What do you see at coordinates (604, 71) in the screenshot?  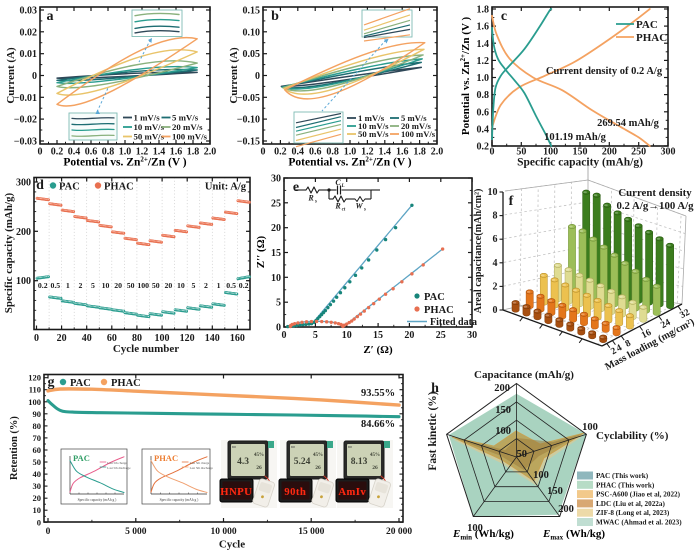 I see `svg-text: Current density of 0.2 A/g` at bounding box center [604, 71].